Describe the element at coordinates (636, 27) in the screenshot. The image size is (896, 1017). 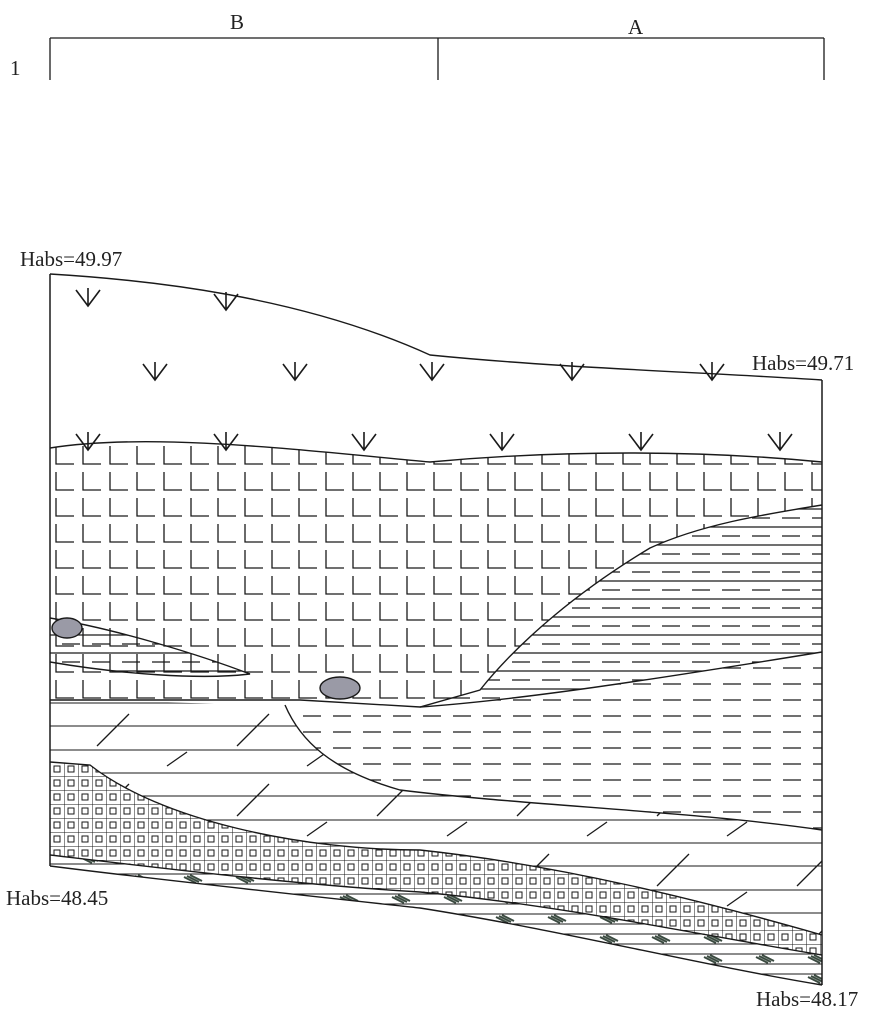
I see `section-label-a: A` at that location.